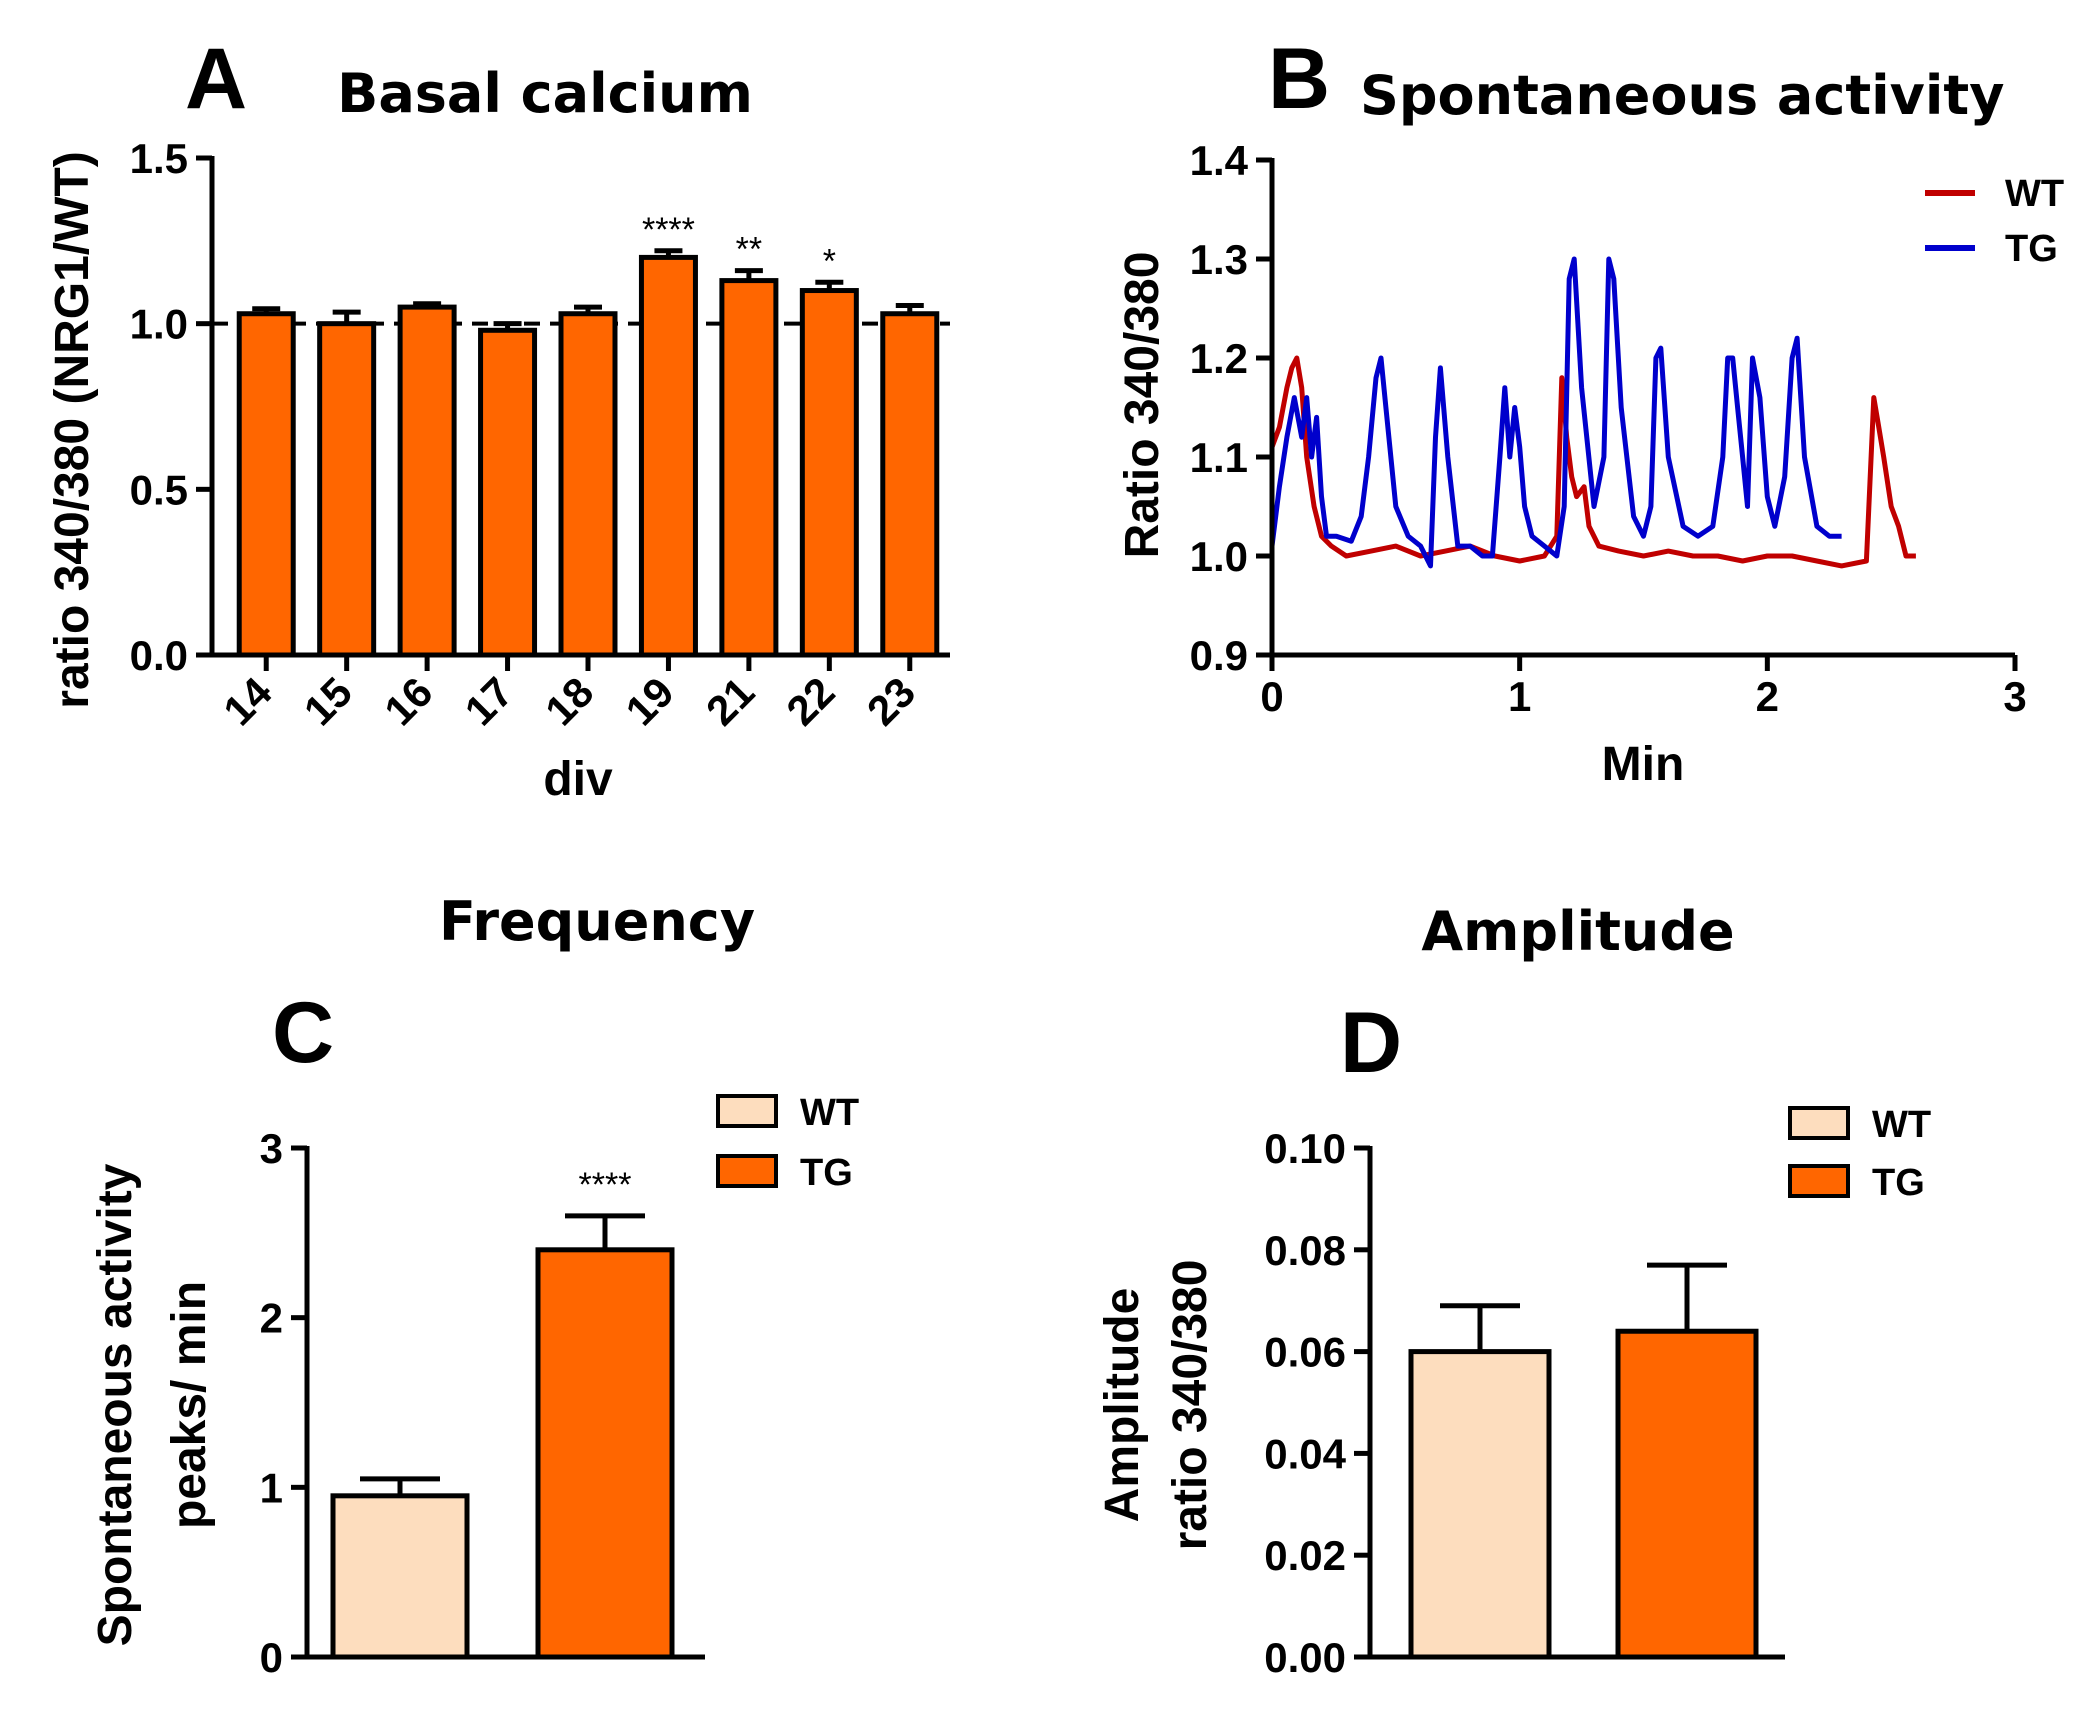 This screenshot has height=1717, width=2088. What do you see at coordinates (1305, 1657) in the screenshot?
I see `panel-d-y-tick-label: 0.00` at bounding box center [1305, 1657].